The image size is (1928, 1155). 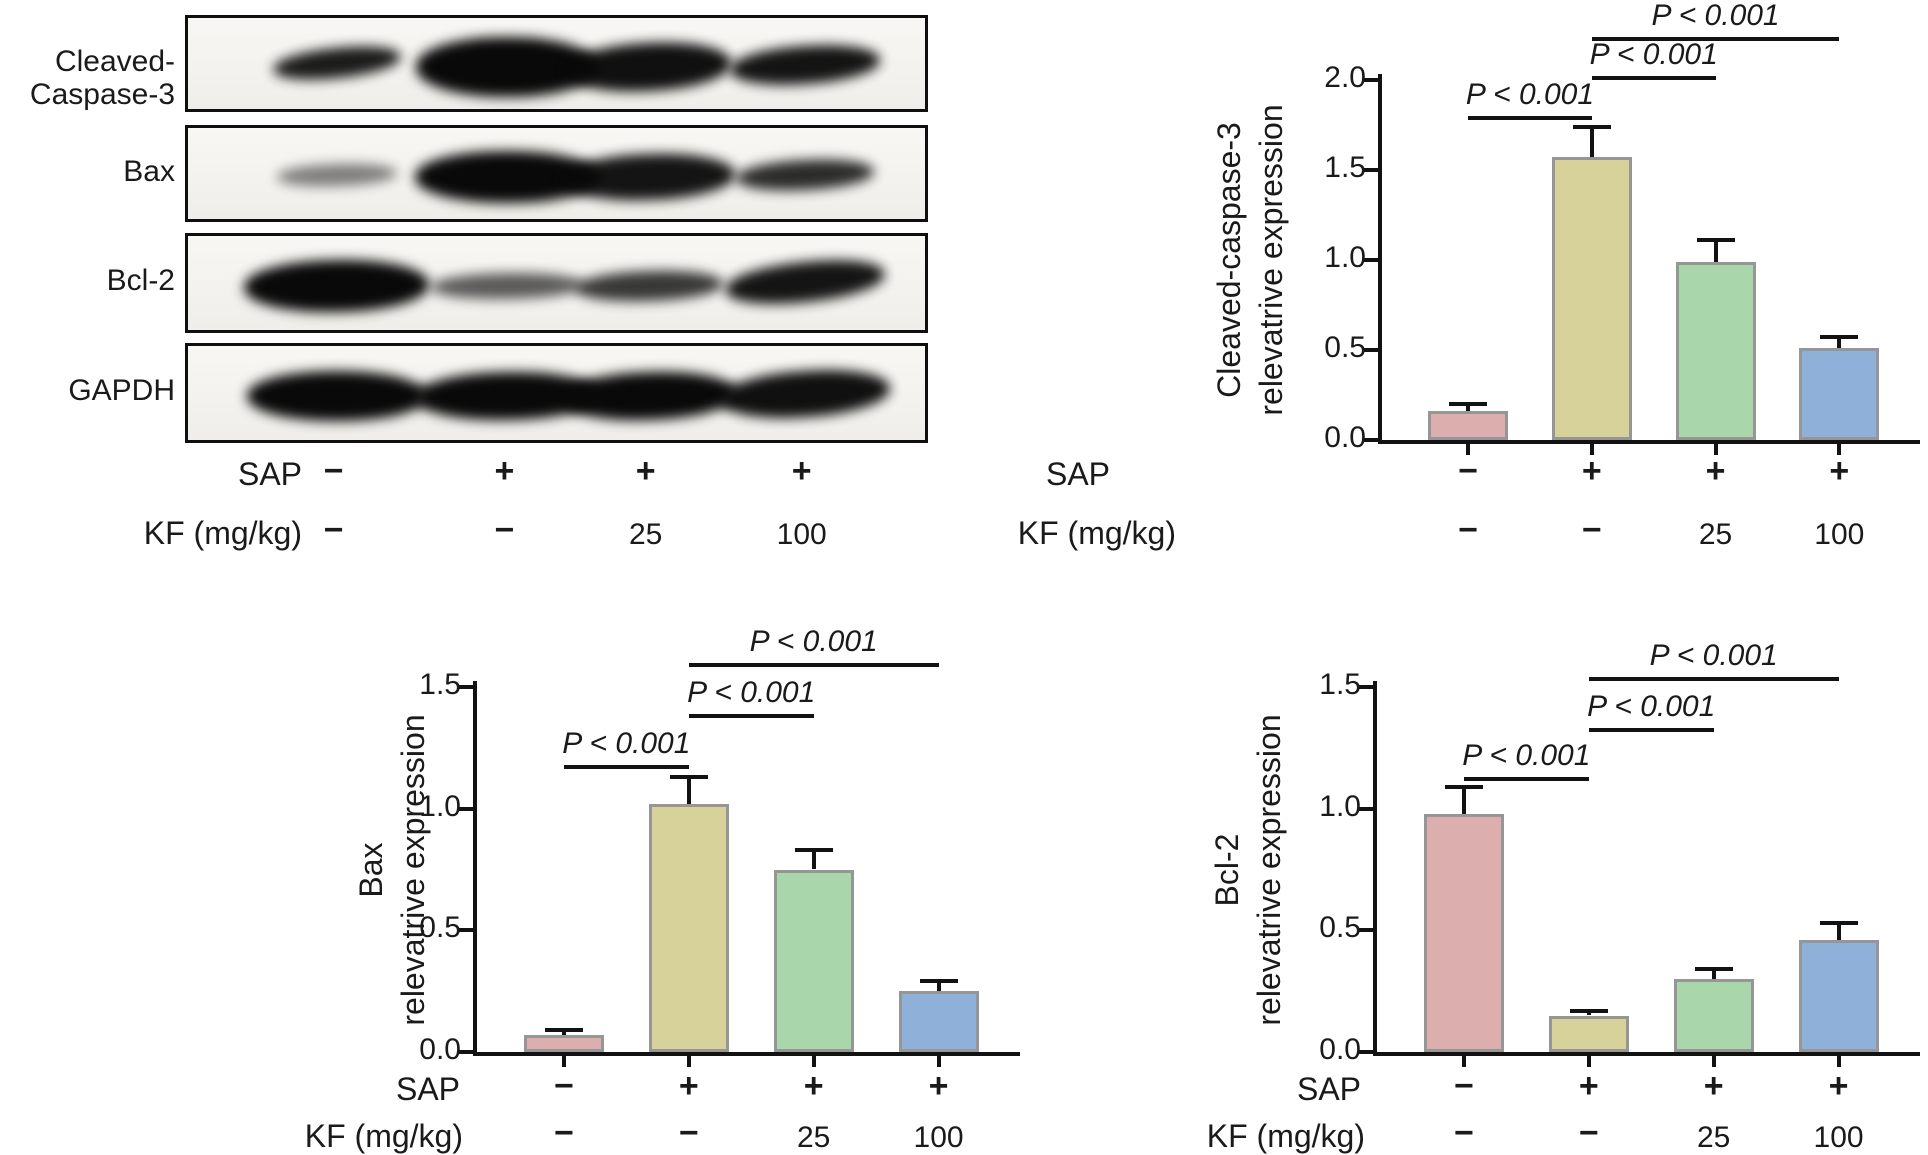 I want to click on y-axis-label: Bcl-2 relevatrive expression, so click(x=1248, y=869).